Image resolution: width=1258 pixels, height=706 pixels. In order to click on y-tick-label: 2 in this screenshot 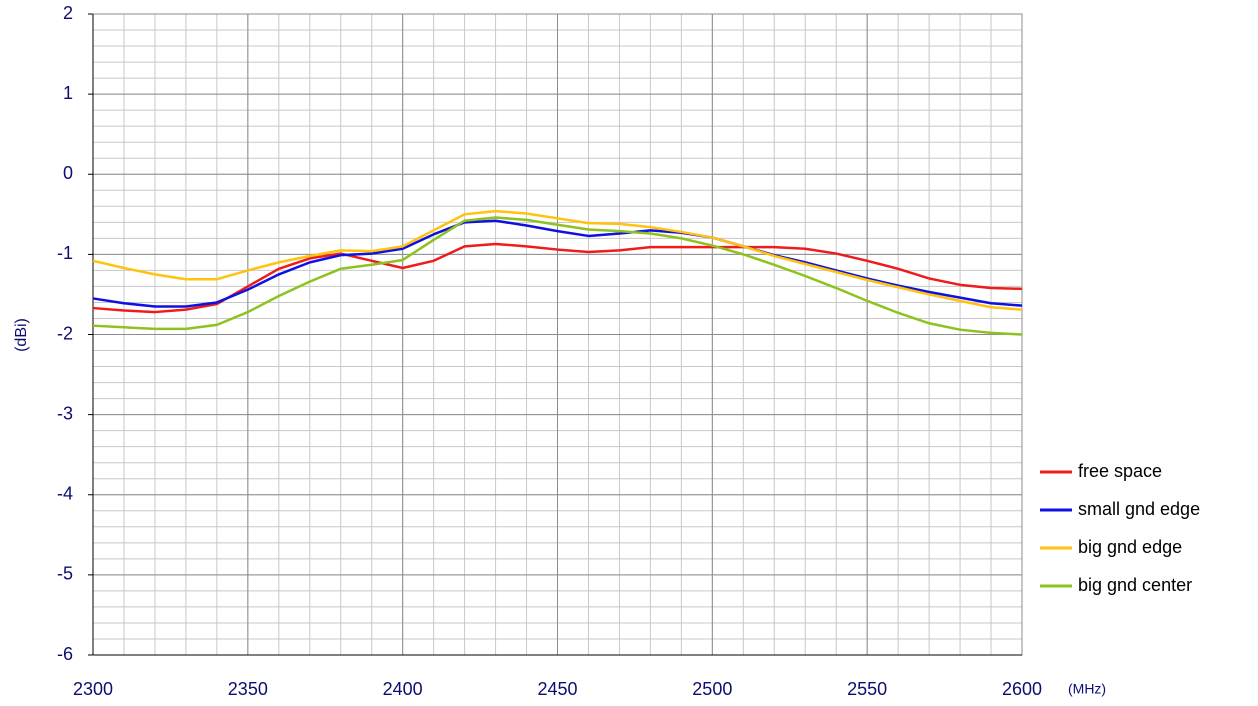, I will do `click(68, 13)`.